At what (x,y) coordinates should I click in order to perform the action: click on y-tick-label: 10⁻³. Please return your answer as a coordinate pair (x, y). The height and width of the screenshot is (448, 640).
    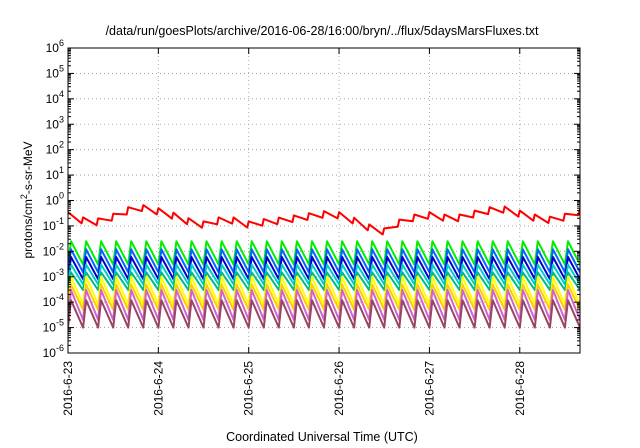
    Looking at the image, I should click on (53, 275).